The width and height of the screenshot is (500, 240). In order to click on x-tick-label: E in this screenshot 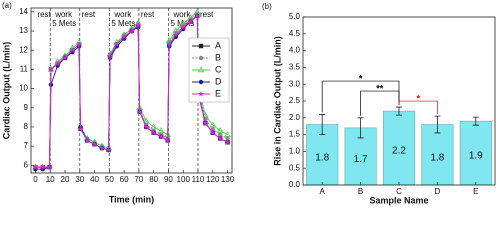, I will do `click(475, 191)`.